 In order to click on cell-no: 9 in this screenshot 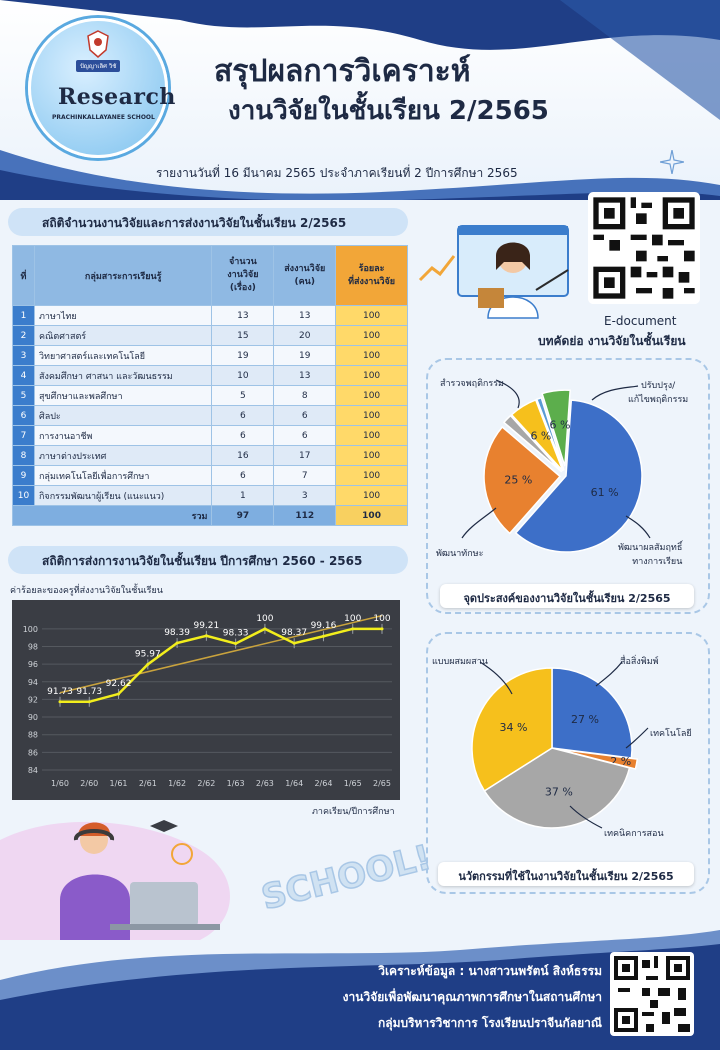, I will do `click(23, 475)`.